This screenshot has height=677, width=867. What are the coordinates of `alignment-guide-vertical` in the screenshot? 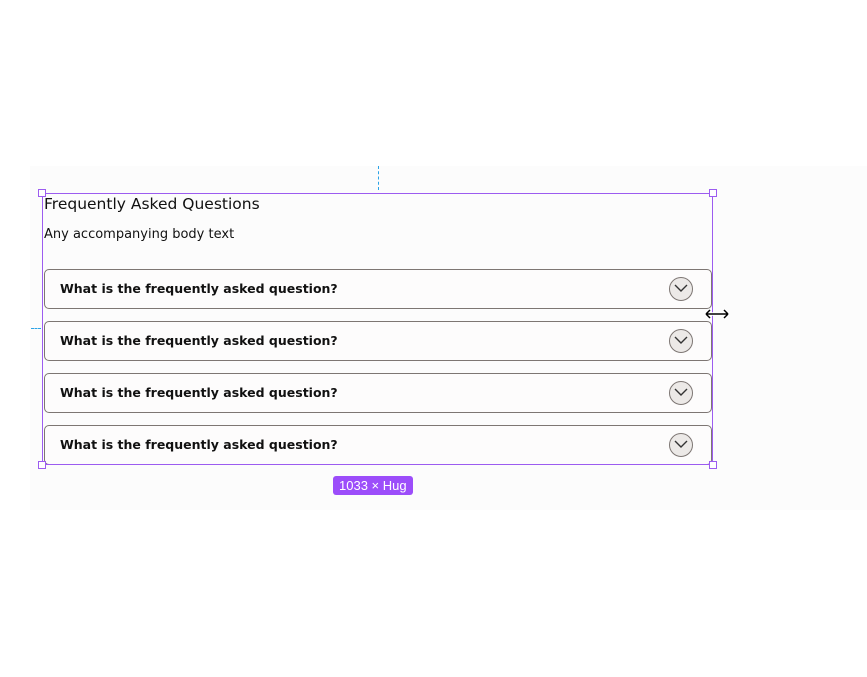 It's located at (378, 178).